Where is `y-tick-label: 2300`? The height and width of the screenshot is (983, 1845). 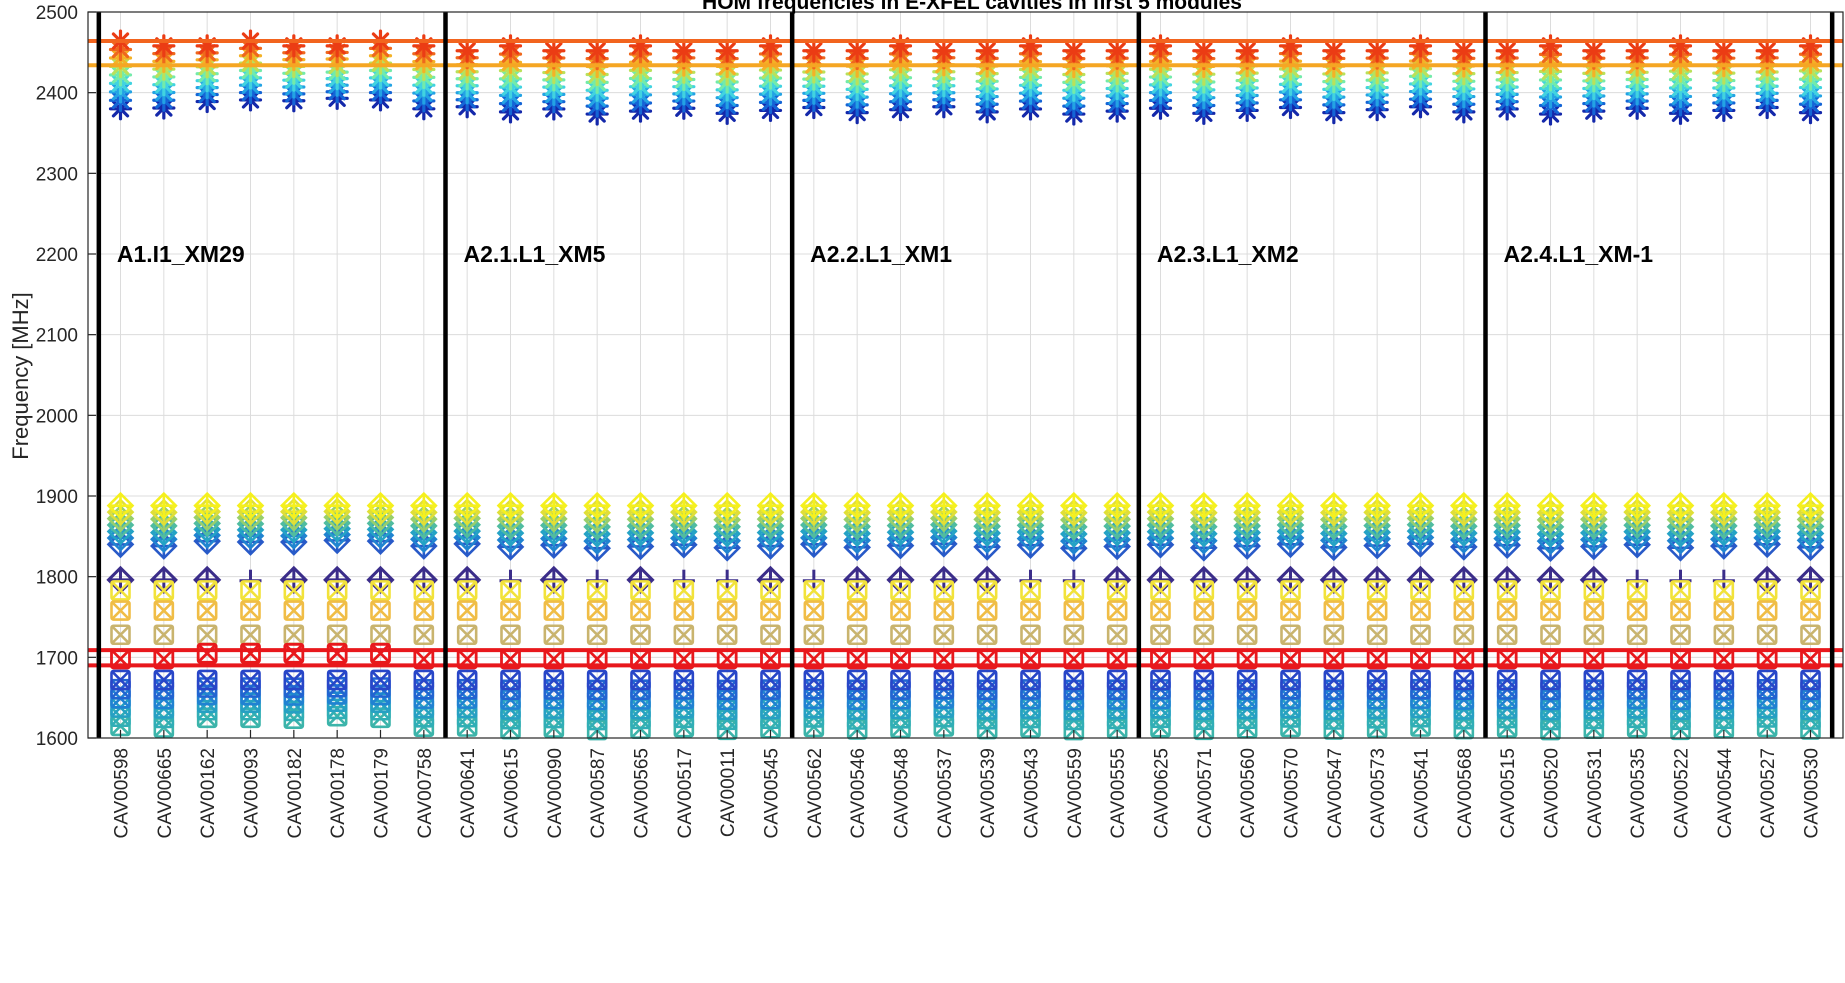 y-tick-label: 2300 is located at coordinates (57, 174).